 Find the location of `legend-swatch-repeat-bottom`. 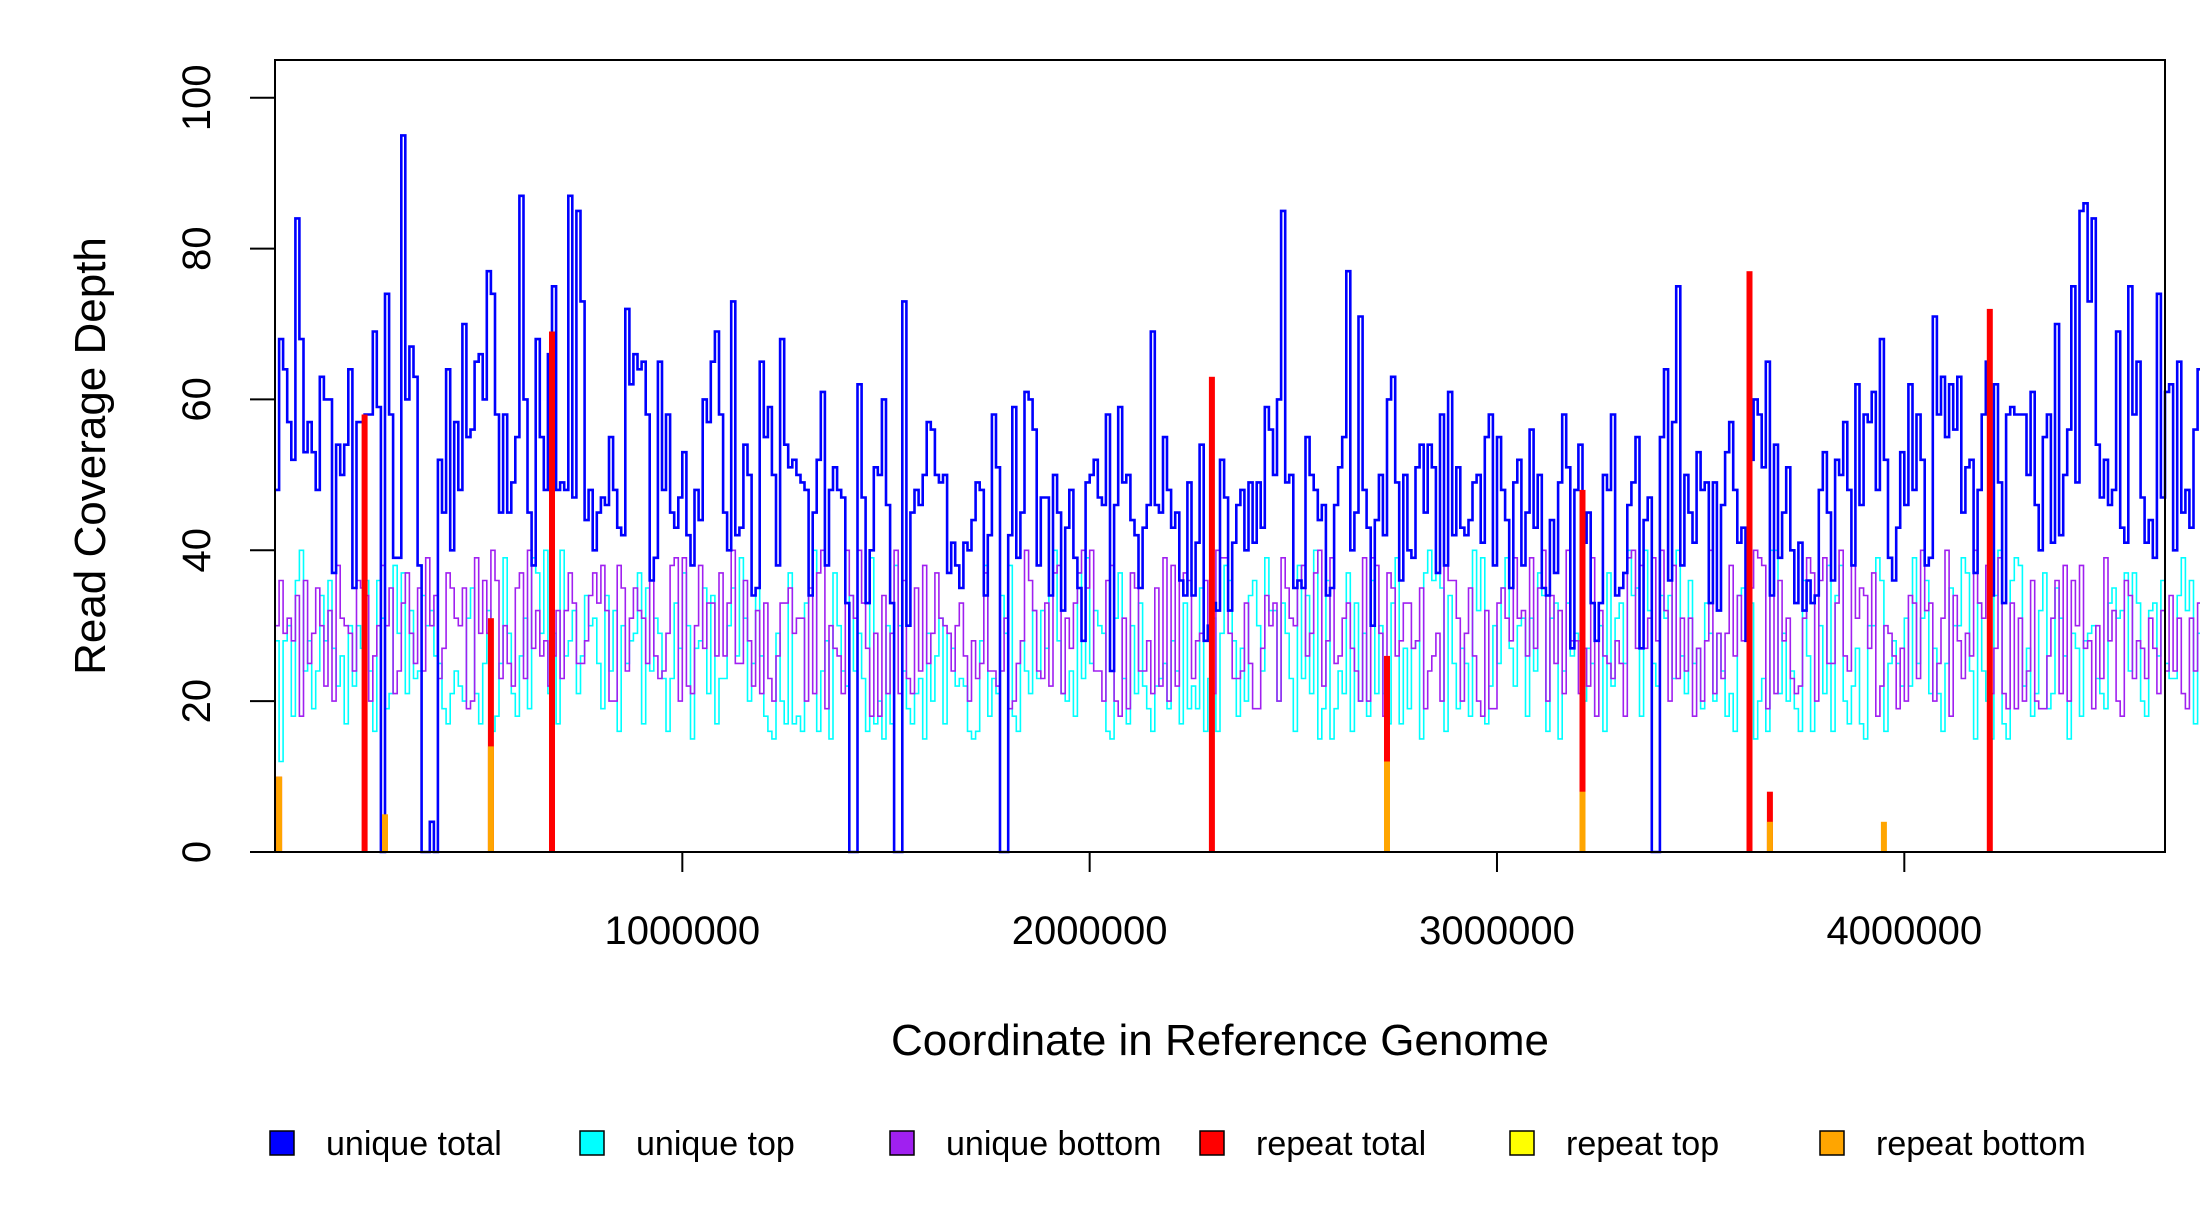

legend-swatch-repeat-bottom is located at coordinates (1832, 1143).